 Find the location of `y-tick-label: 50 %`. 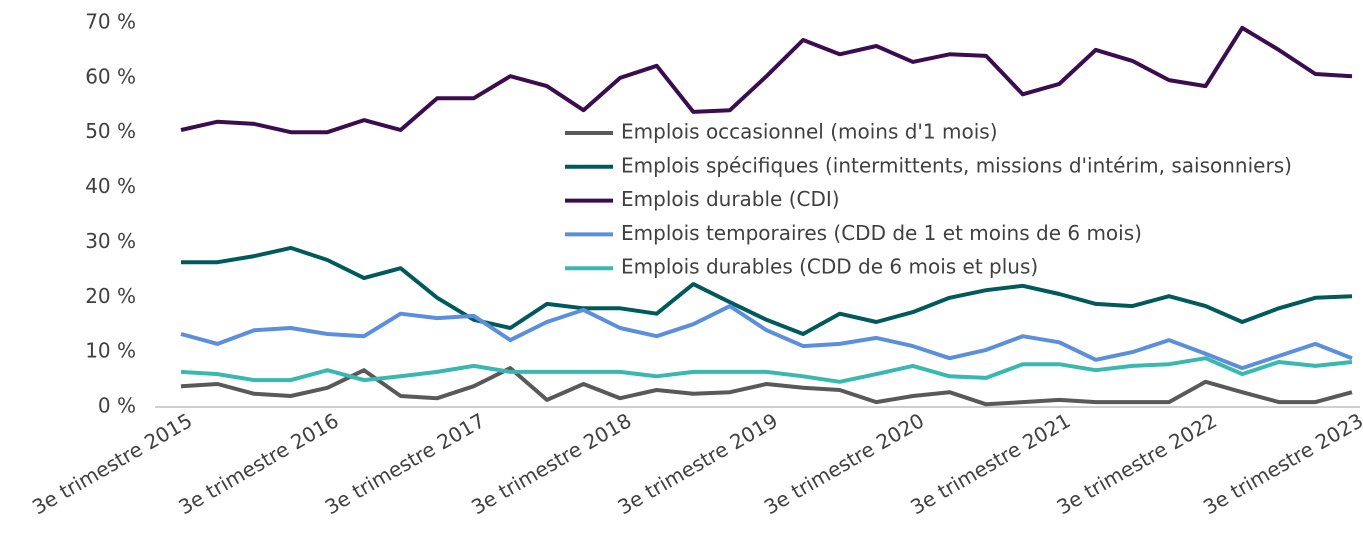

y-tick-label: 50 % is located at coordinates (110, 131).